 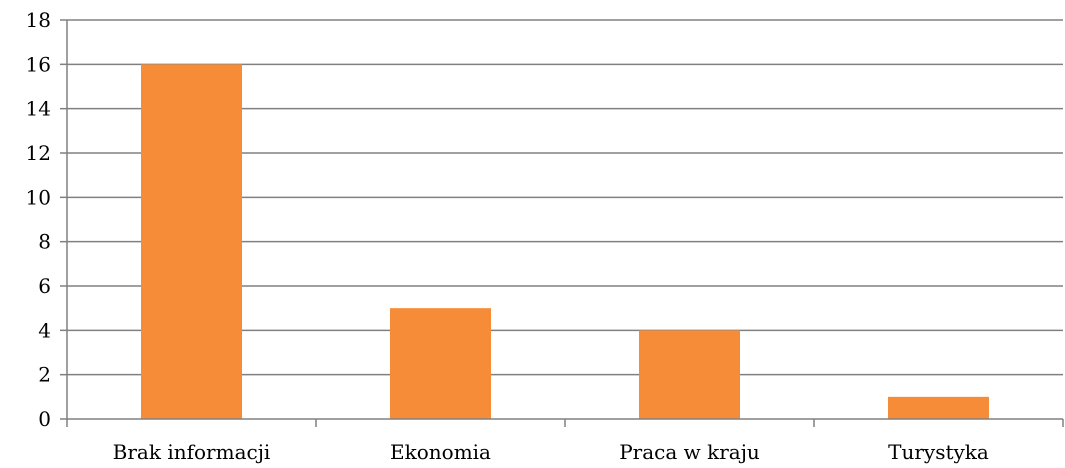 I want to click on y-tick-label: 12, so click(x=38, y=153).